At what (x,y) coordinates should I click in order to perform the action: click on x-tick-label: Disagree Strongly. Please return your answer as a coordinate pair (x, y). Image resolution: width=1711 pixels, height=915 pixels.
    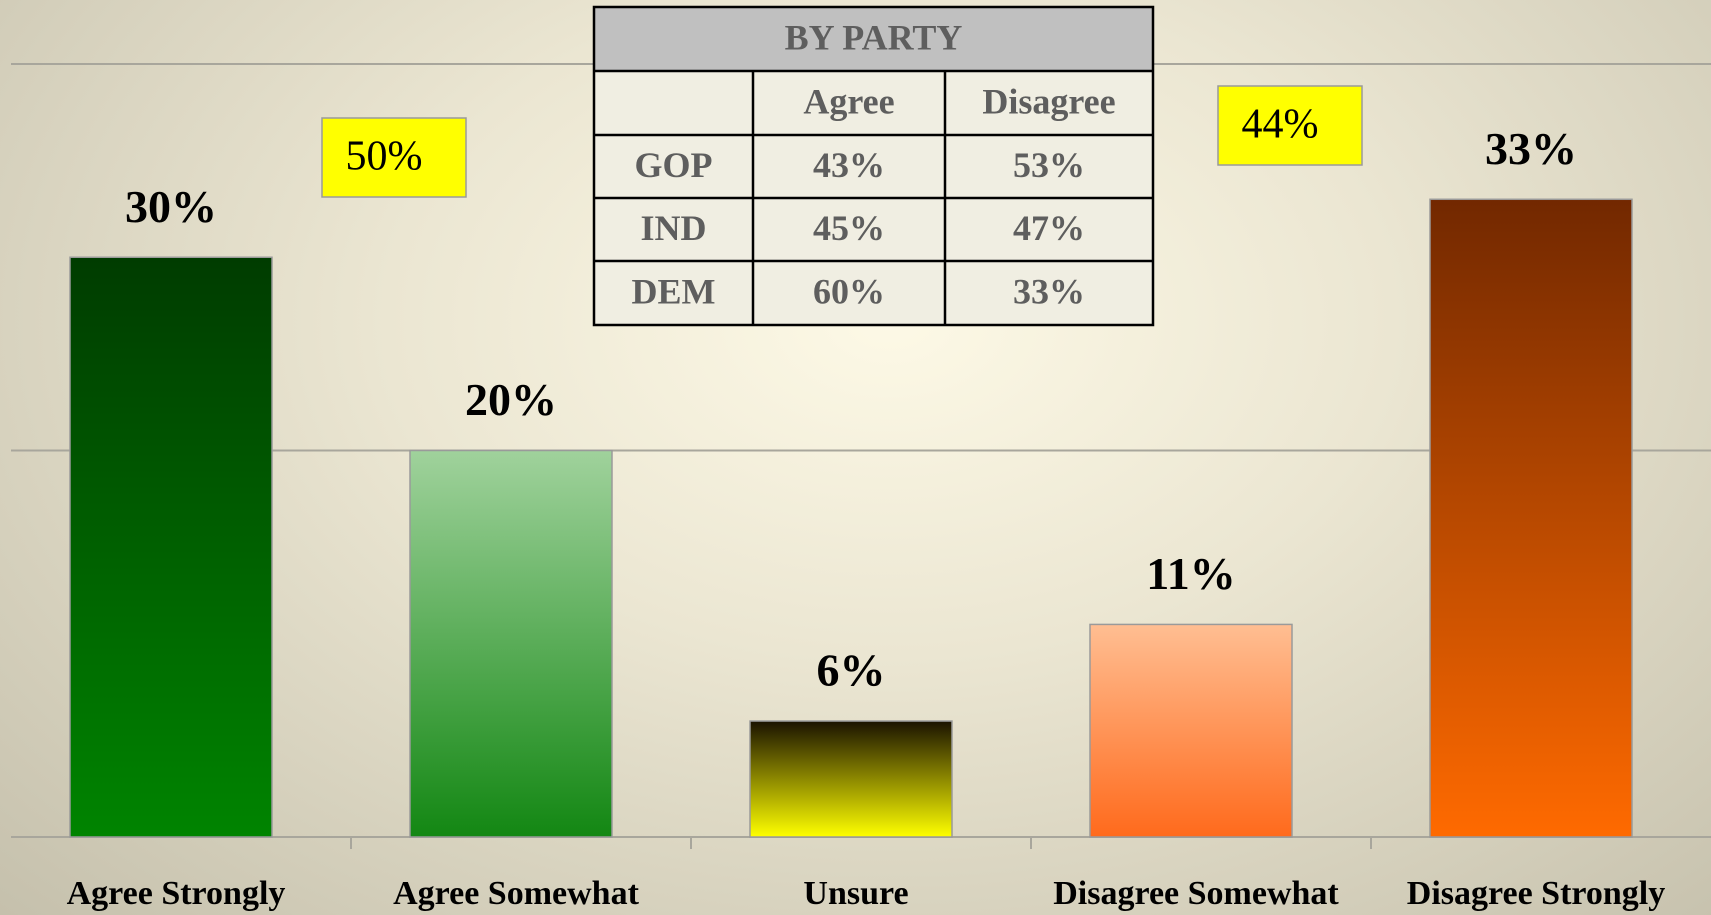
    Looking at the image, I should click on (1536, 893).